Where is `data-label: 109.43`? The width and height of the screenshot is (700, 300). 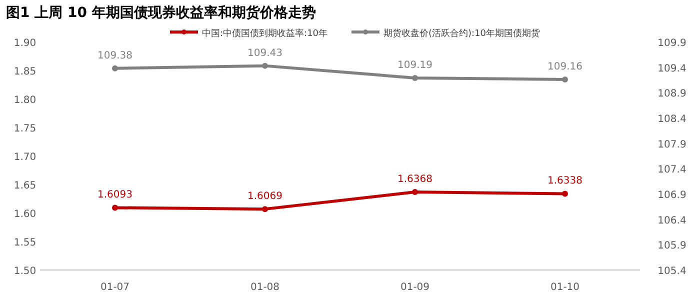 data-label: 109.43 is located at coordinates (265, 53).